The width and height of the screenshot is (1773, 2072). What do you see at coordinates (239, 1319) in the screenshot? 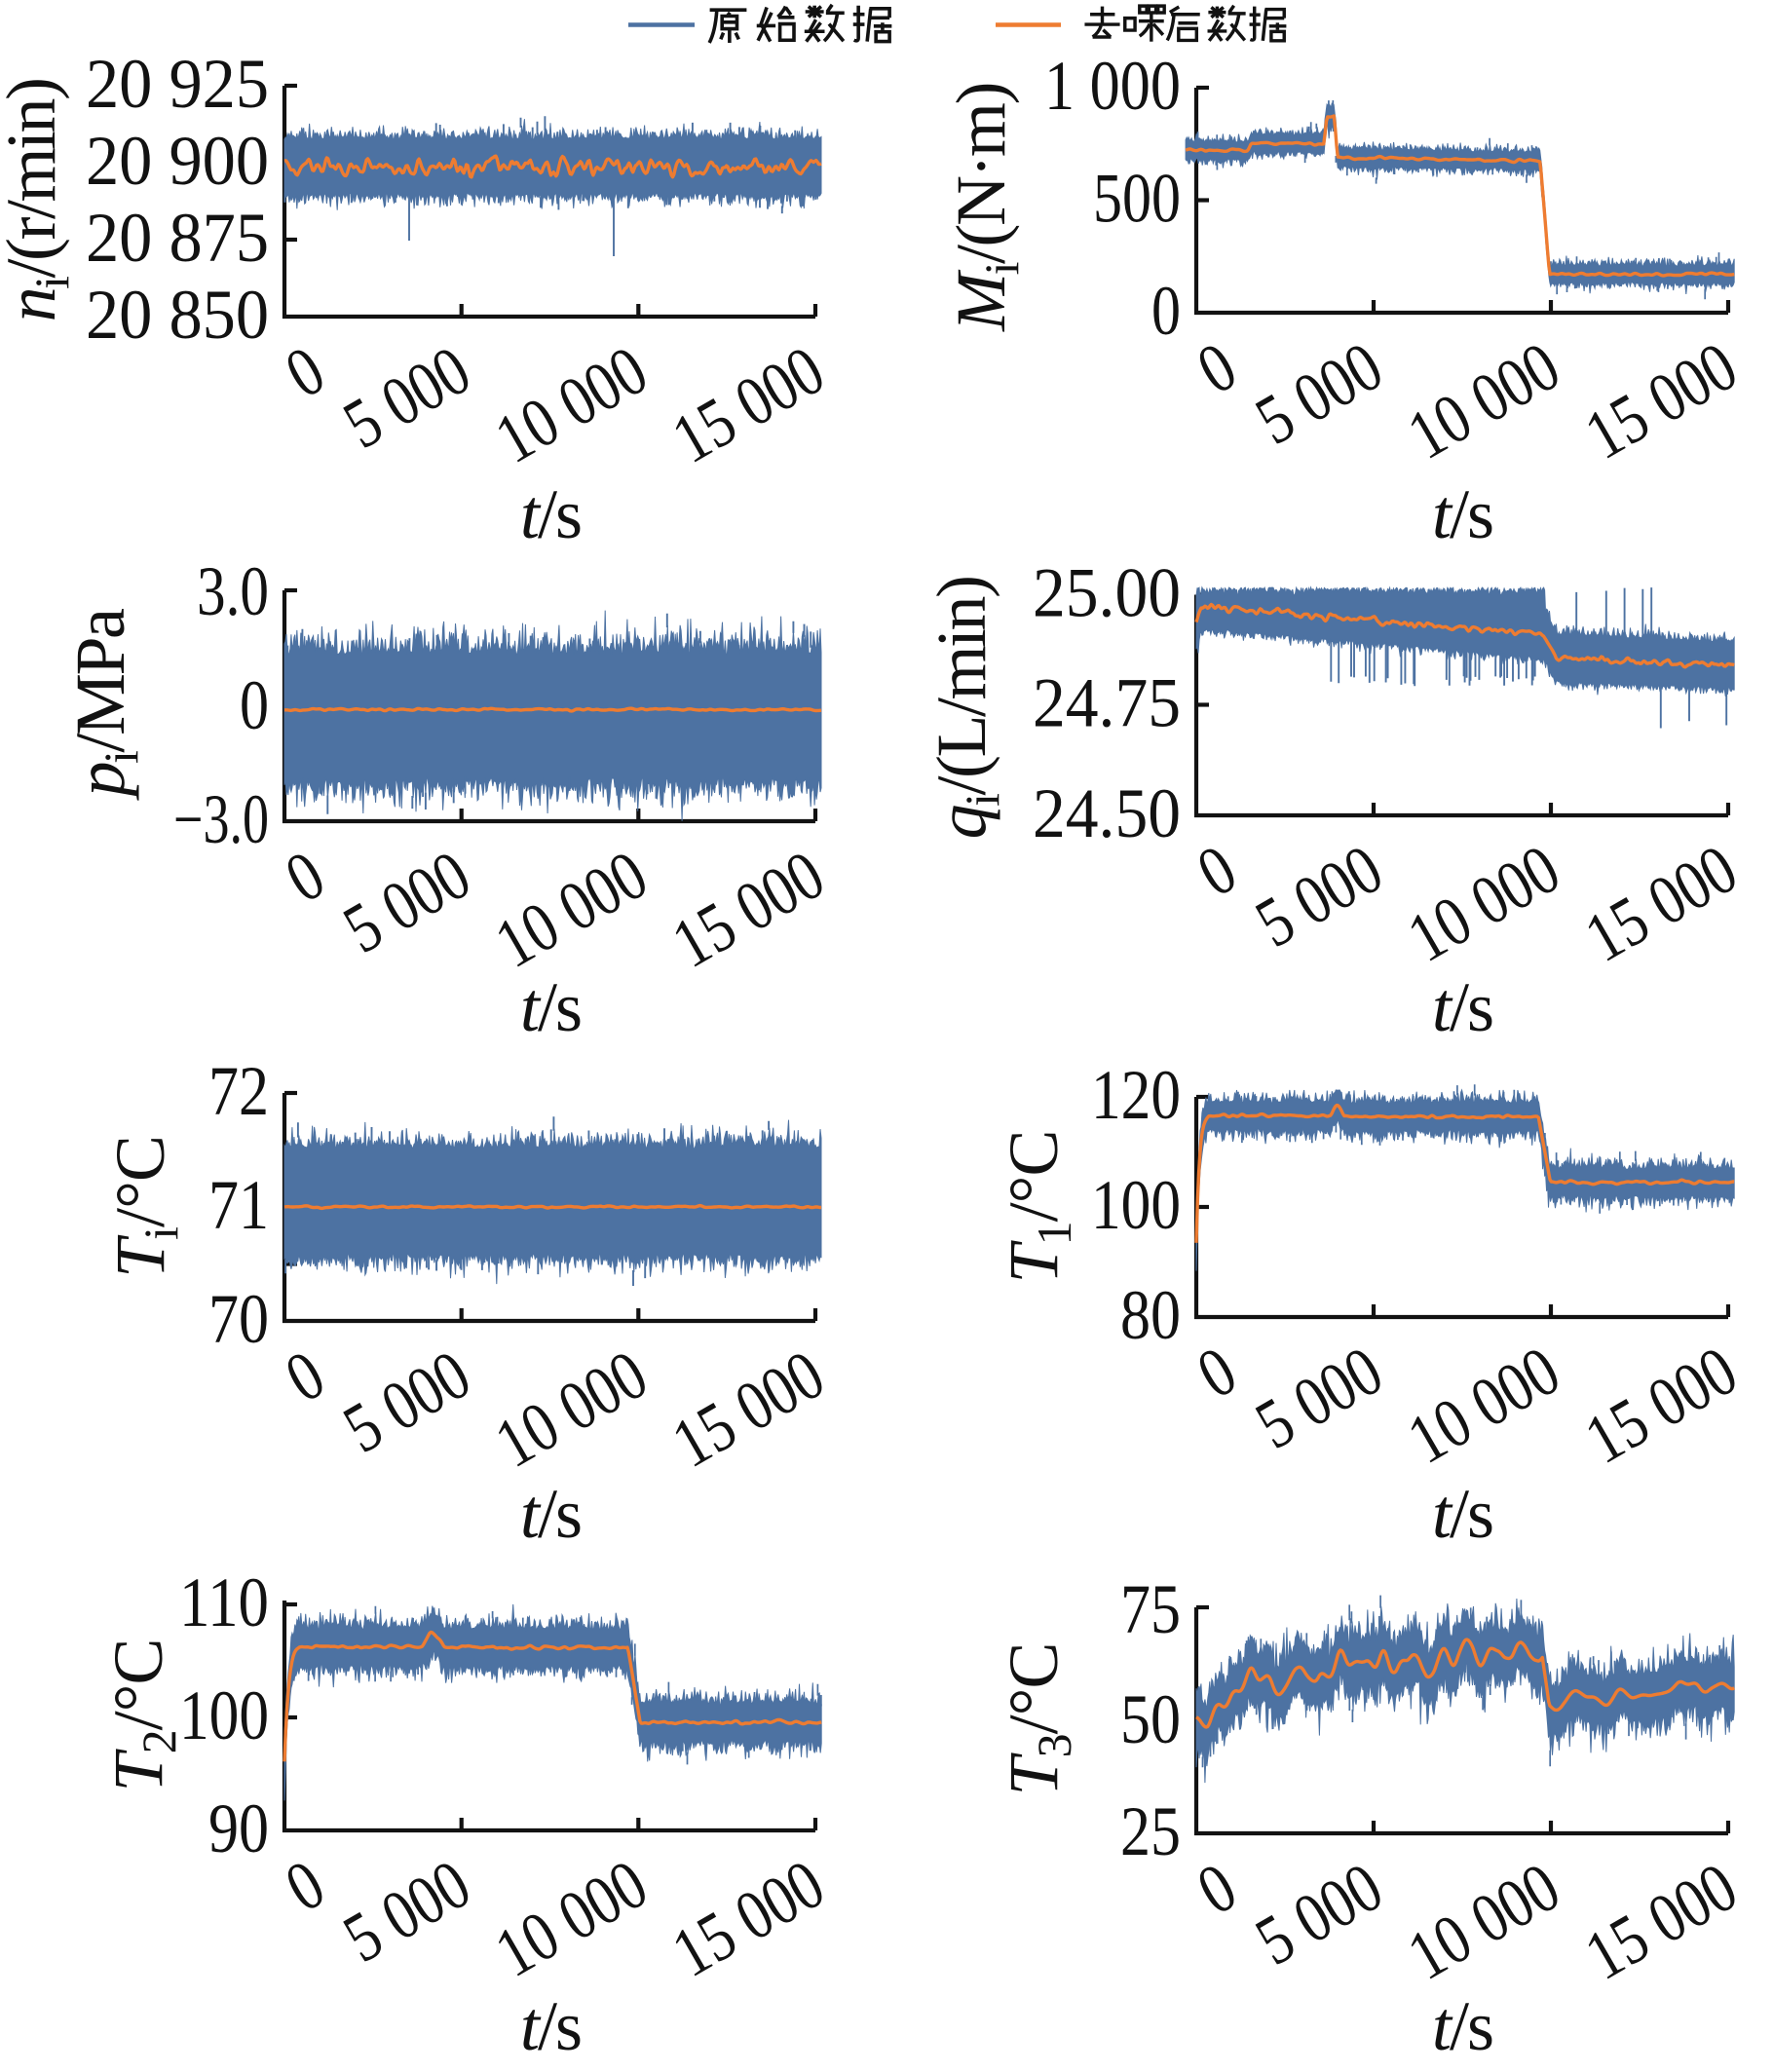
I see `svg-text: 70` at bounding box center [239, 1319].